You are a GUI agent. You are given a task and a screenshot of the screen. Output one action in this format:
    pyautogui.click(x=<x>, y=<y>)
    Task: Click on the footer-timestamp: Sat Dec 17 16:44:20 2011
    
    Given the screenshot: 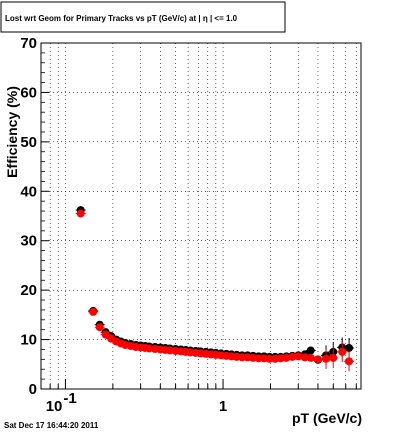 What is the action you would take?
    pyautogui.click(x=51, y=425)
    